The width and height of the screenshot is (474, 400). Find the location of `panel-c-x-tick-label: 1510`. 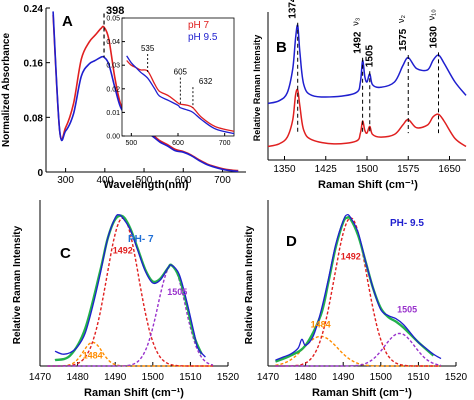

panel-c-x-tick-label: 1510 is located at coordinates (190, 377).